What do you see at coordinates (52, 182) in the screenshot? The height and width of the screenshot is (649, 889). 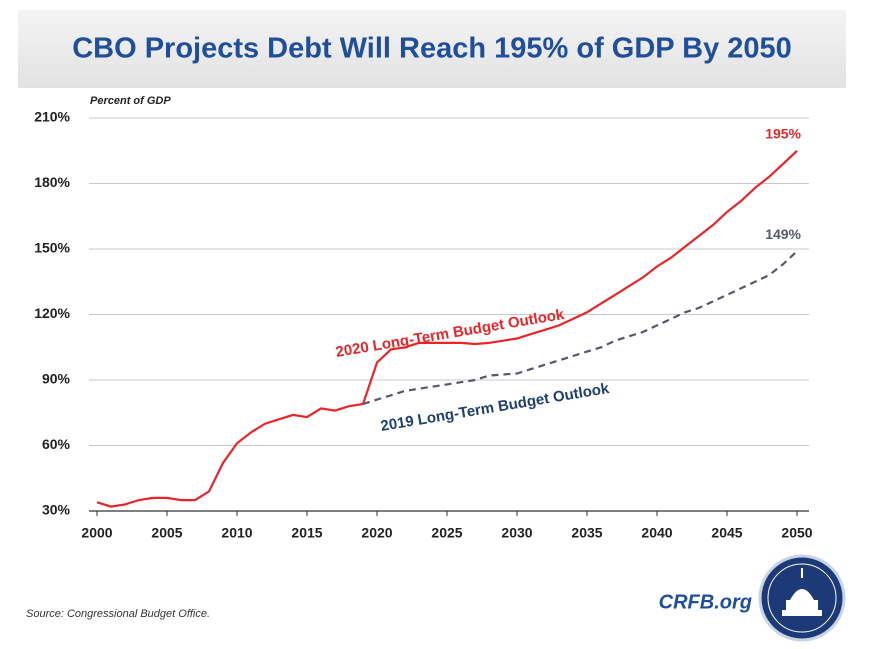 I see `y-tick-label: 180%` at bounding box center [52, 182].